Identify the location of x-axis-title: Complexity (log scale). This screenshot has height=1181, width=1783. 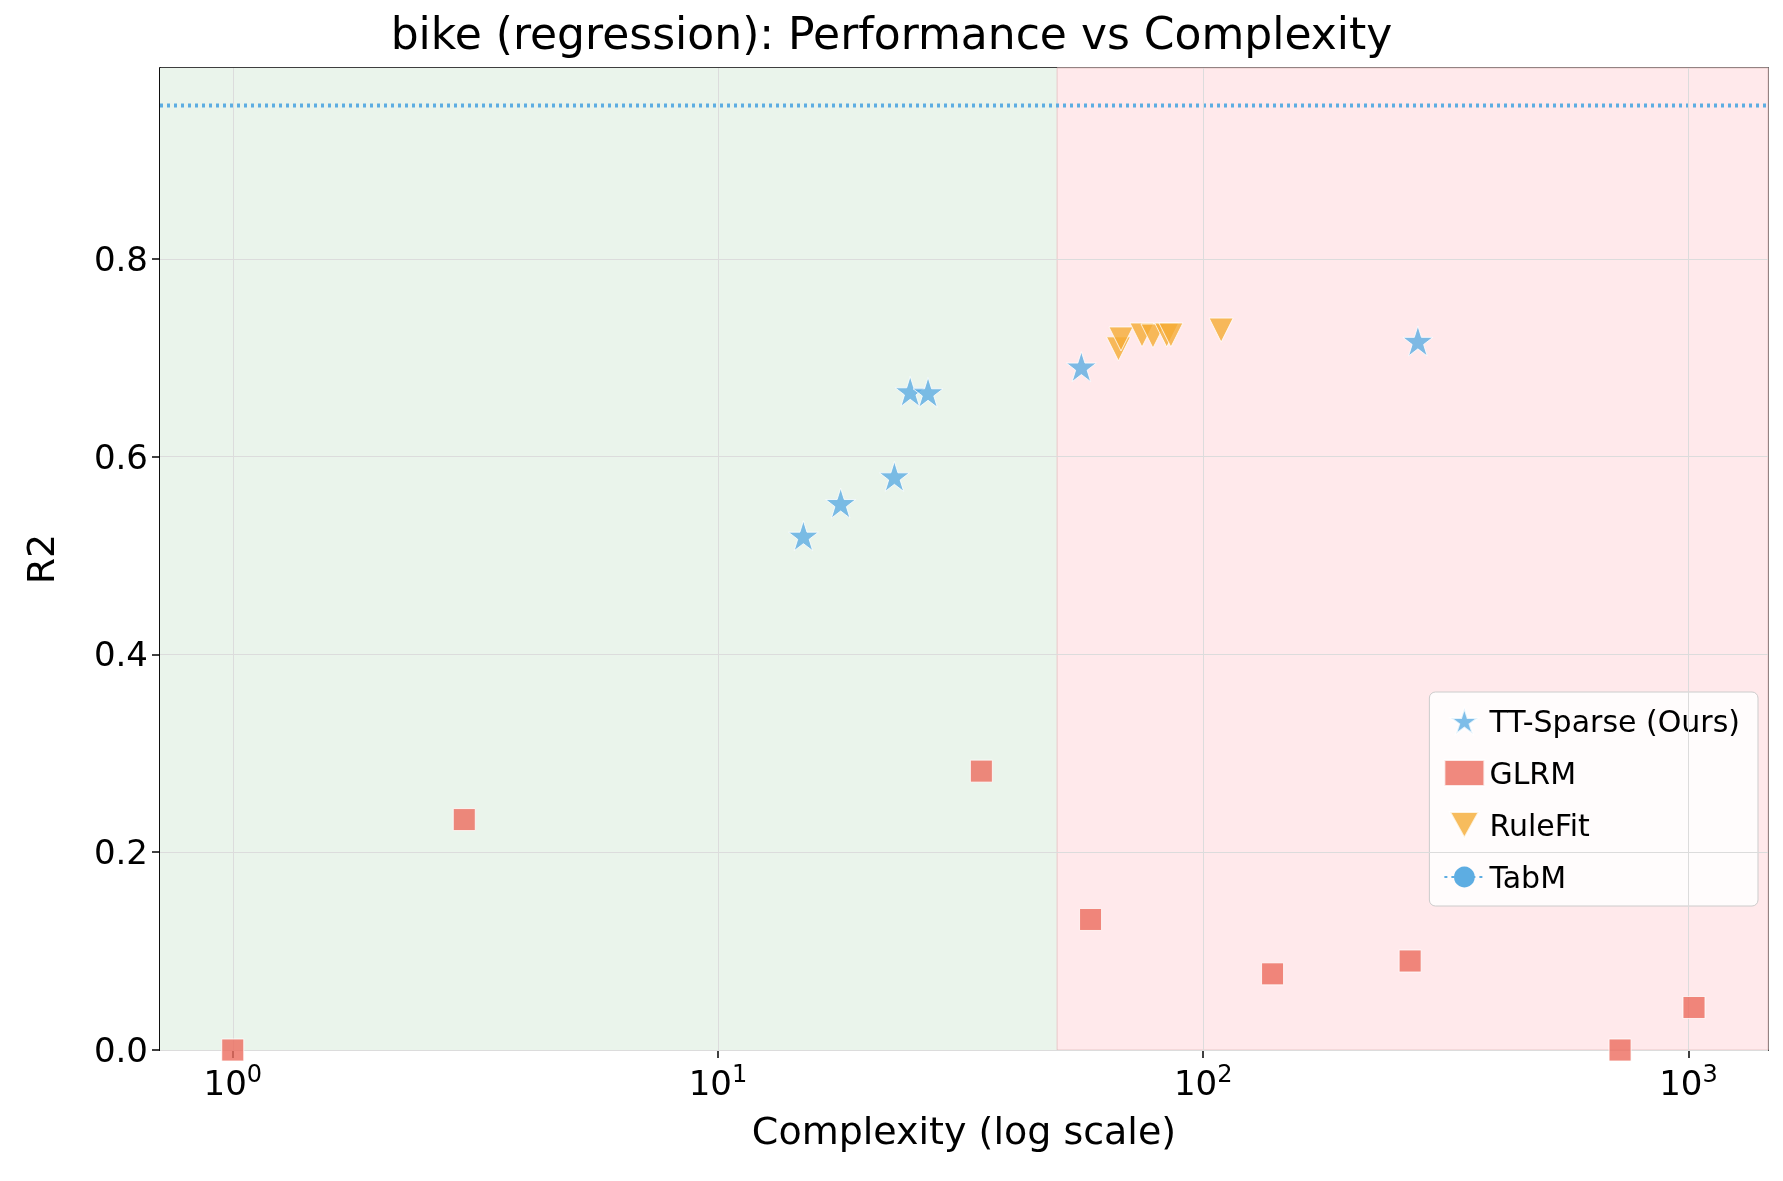
(964, 1131).